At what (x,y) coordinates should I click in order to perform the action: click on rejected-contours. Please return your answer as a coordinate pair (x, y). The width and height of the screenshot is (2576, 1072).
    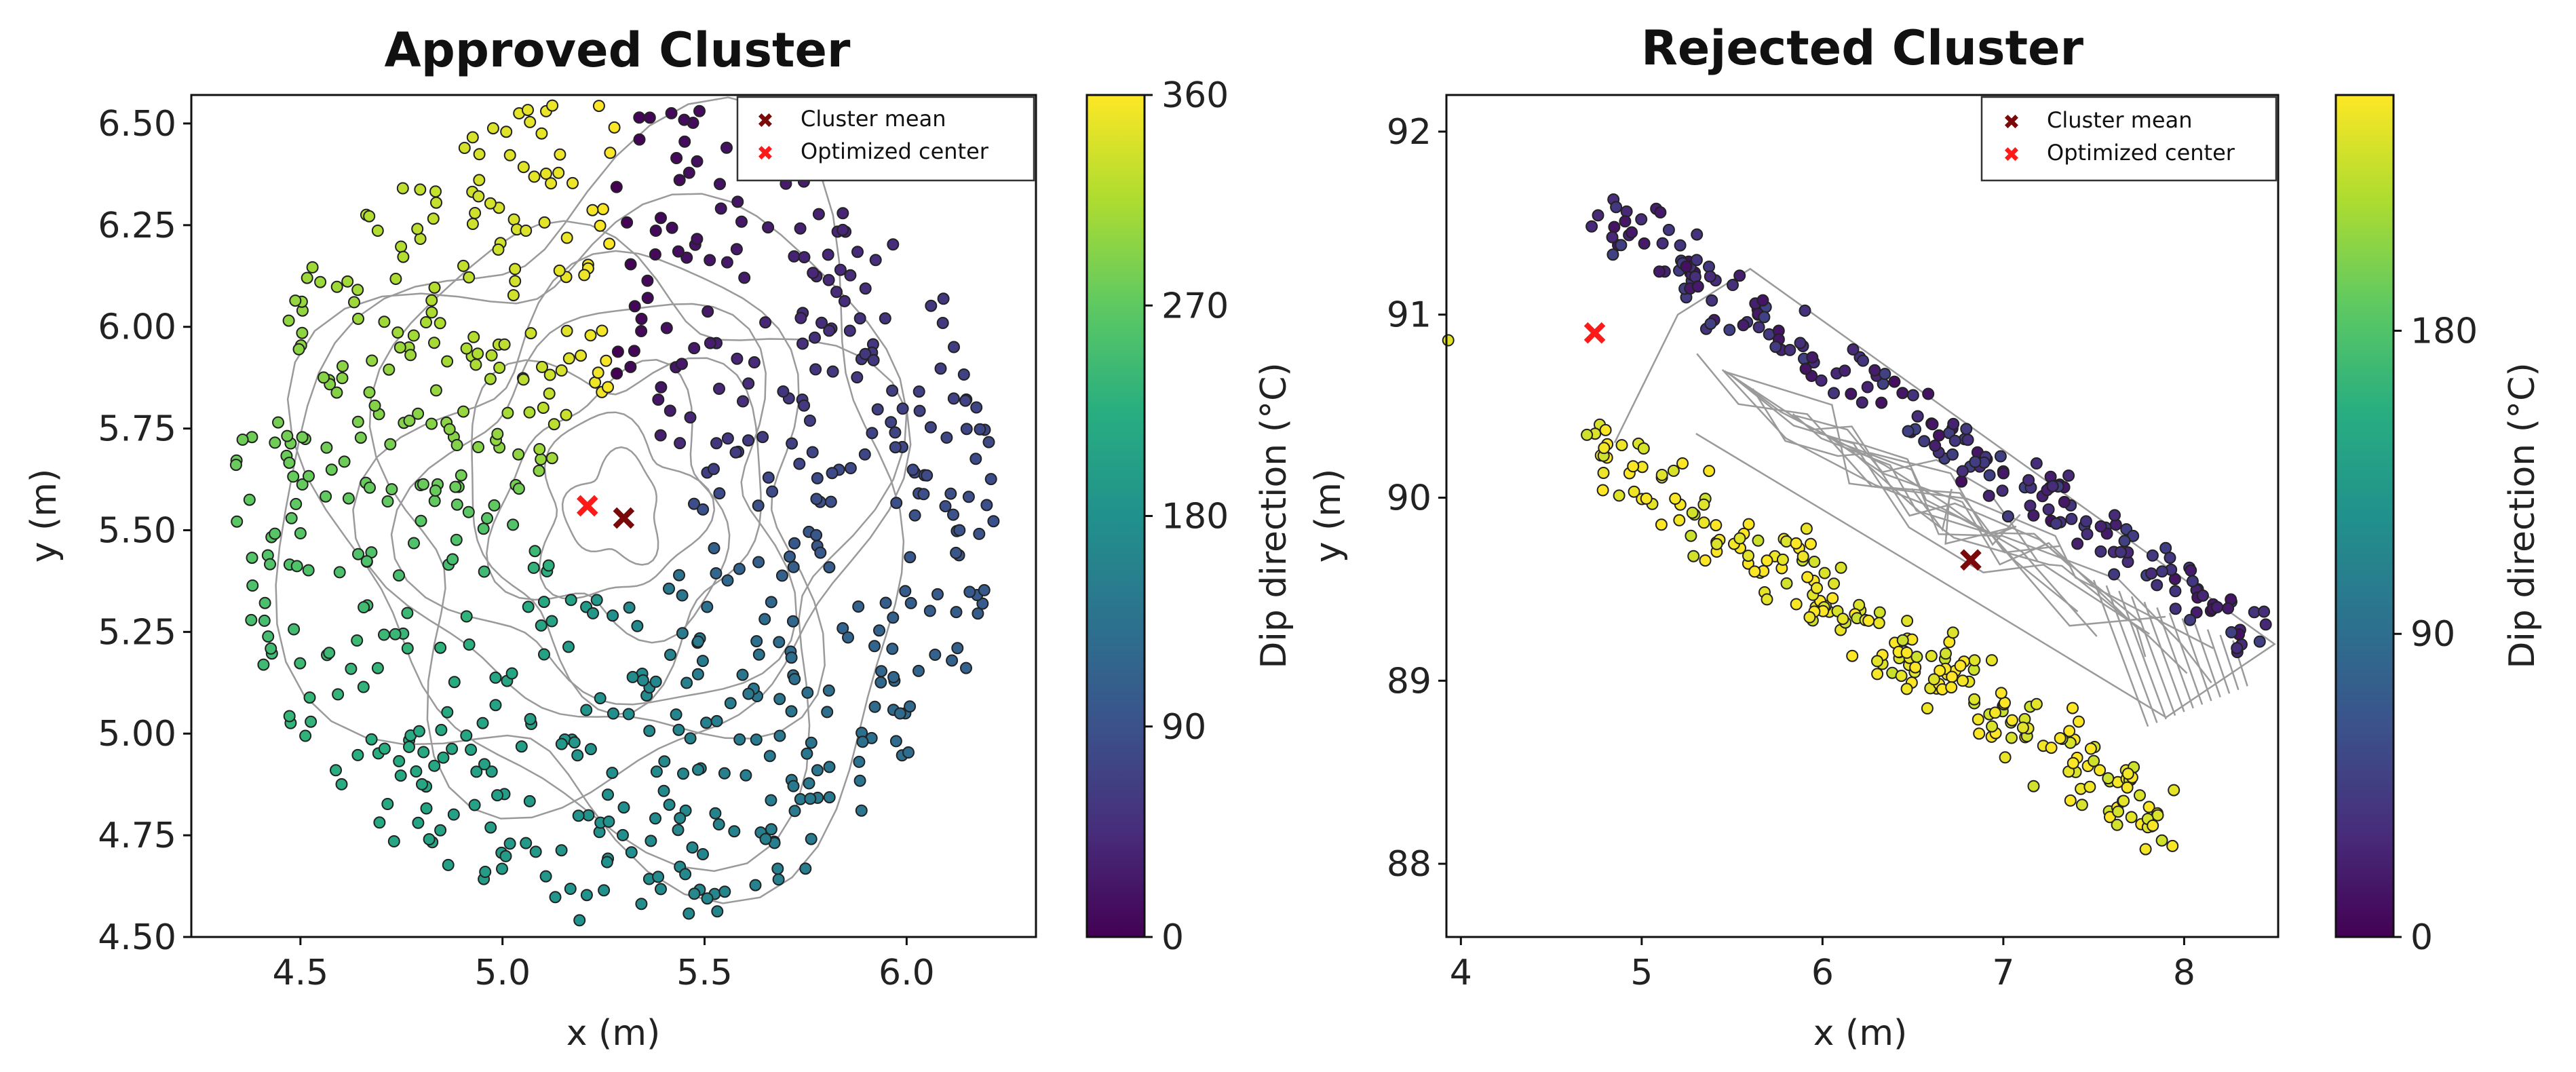
    Looking at the image, I should click on (1944, 497).